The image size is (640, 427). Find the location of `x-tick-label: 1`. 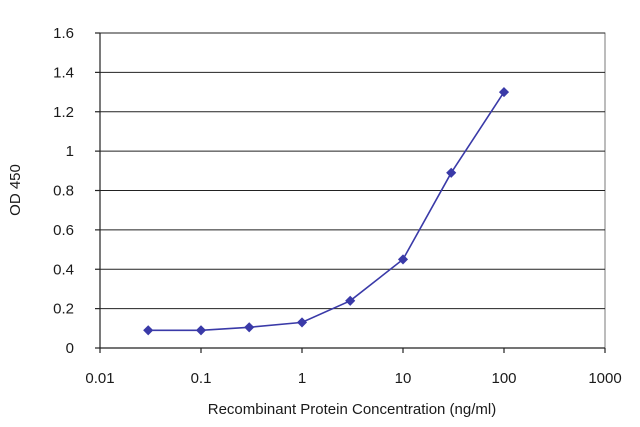

x-tick-label: 1 is located at coordinates (302, 378).